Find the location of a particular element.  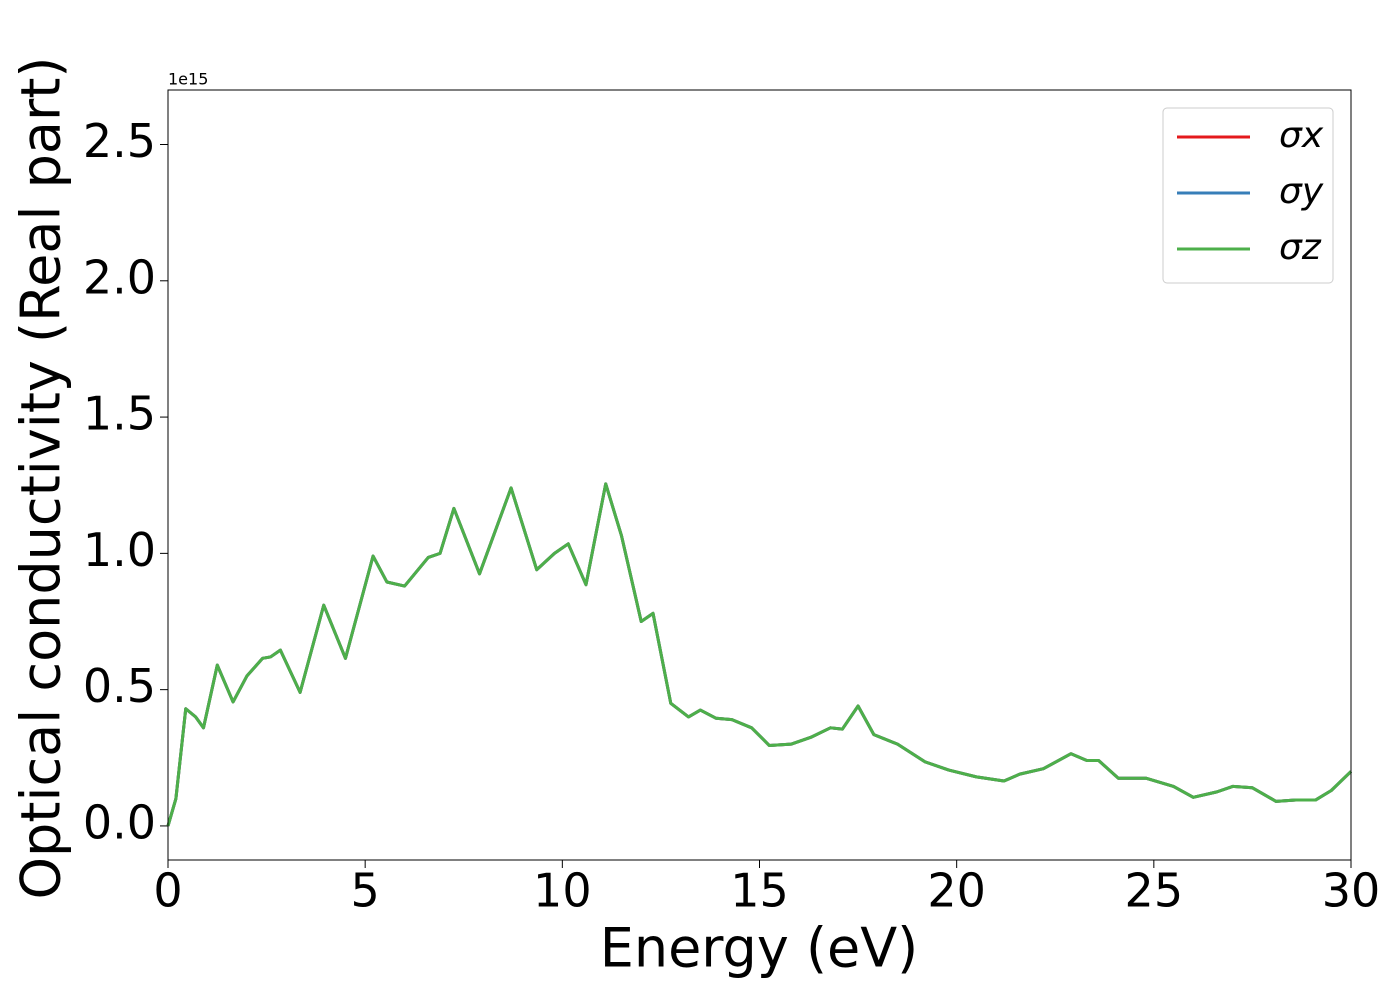

y-tick-label: 1.5 is located at coordinates (119, 414).